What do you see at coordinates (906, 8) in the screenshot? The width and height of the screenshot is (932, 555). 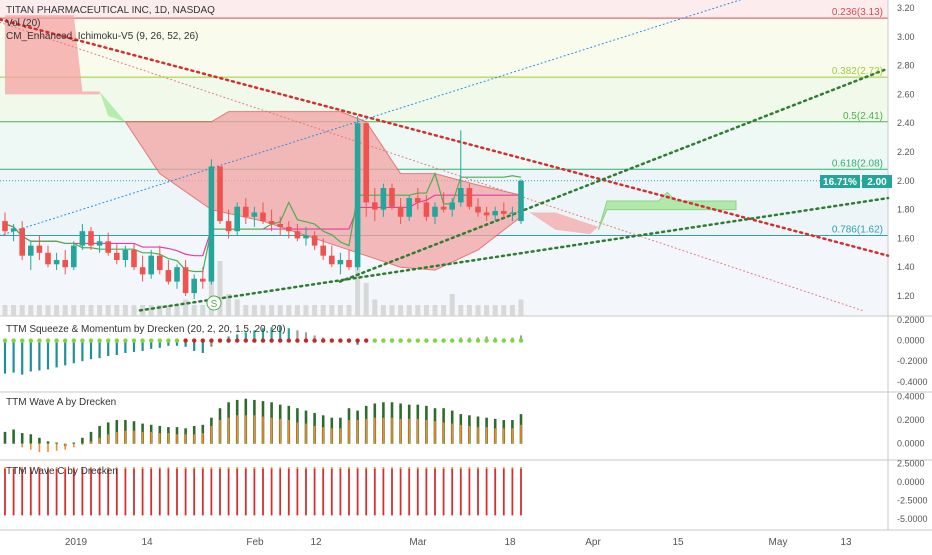 I see `price-tick: 3.20` at bounding box center [906, 8].